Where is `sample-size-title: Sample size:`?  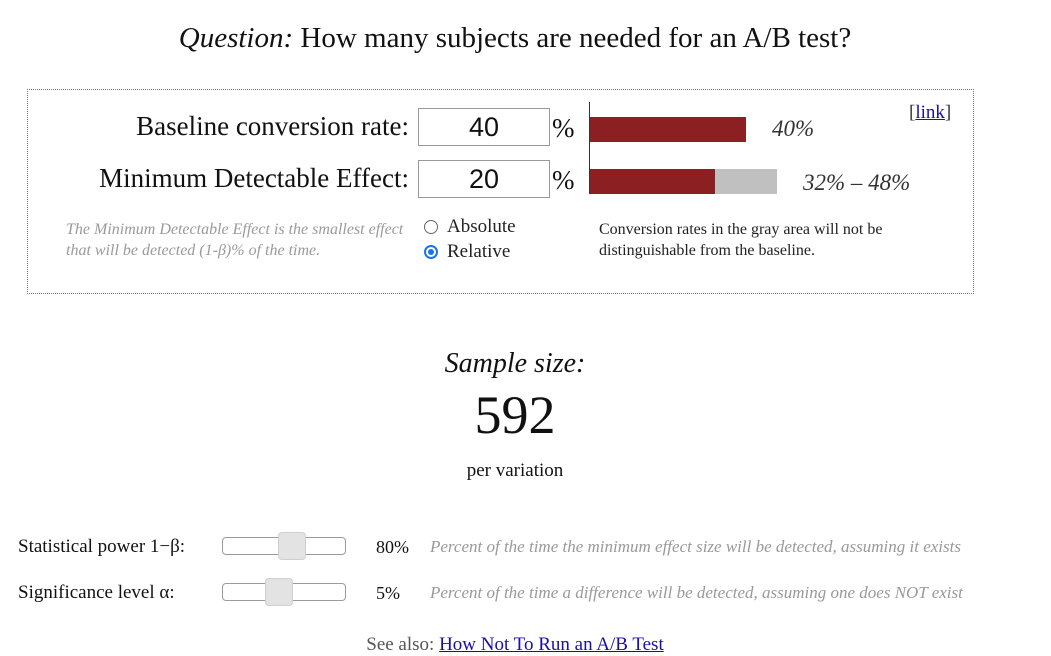 sample-size-title: Sample size: is located at coordinates (515, 363).